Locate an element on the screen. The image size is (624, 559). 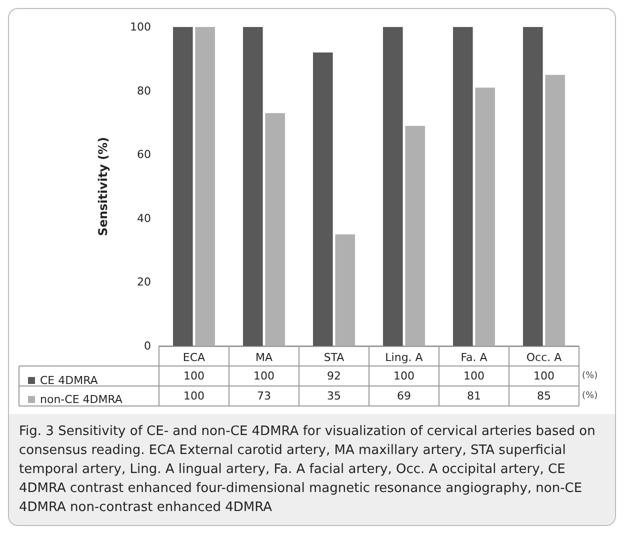
x-tick-label: ECA is located at coordinates (194, 357).